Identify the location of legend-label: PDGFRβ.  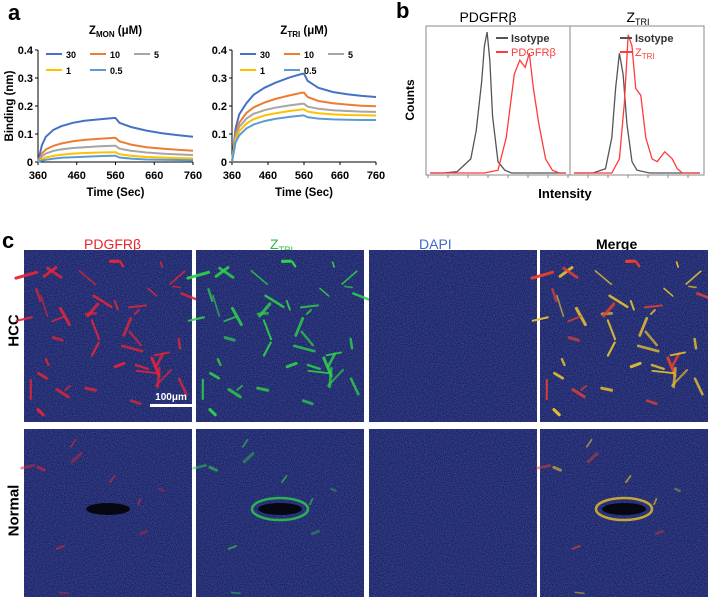
(533, 53).